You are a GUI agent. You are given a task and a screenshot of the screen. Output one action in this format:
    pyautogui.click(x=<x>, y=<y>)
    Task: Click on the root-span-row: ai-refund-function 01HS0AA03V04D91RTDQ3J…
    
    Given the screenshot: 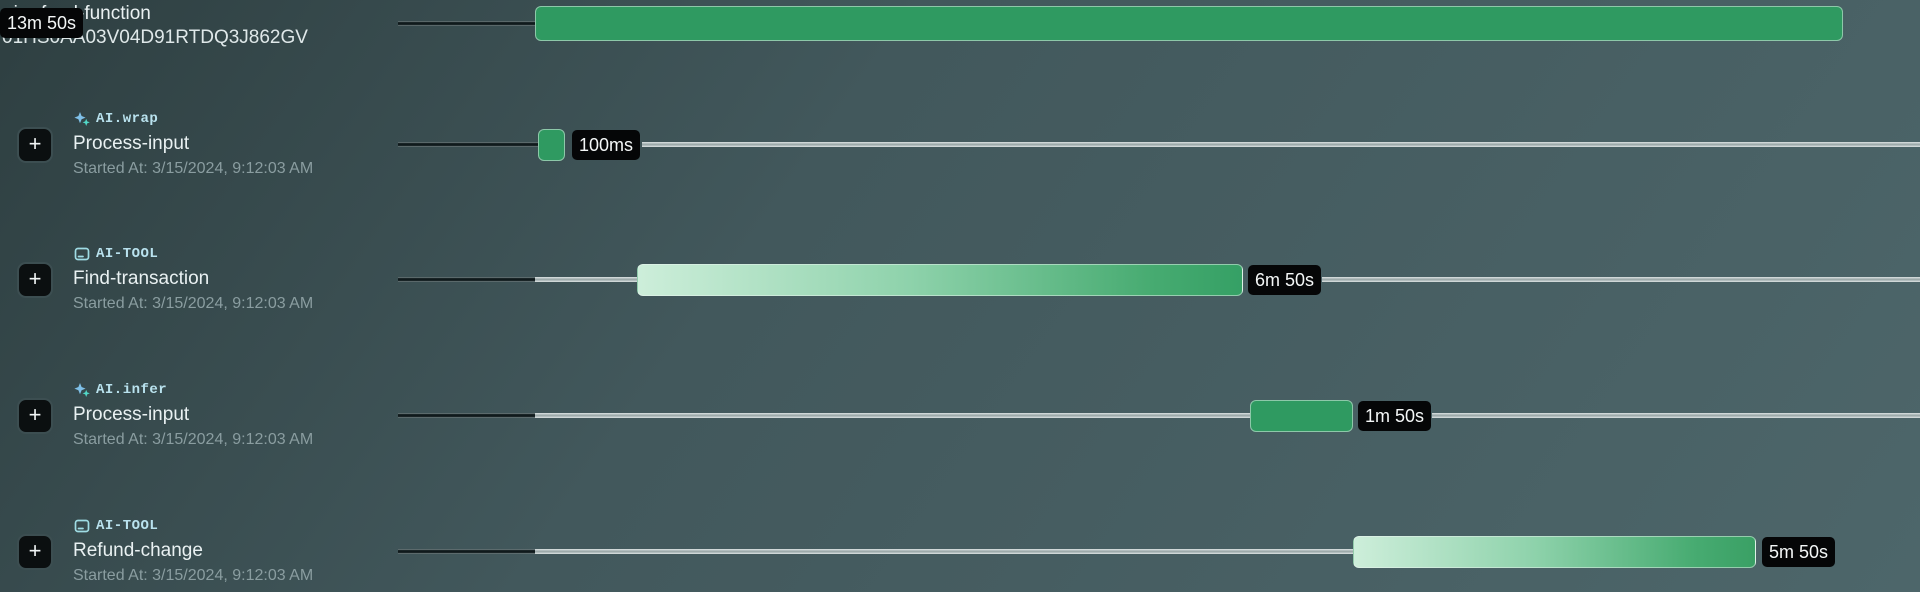 What is the action you would take?
    pyautogui.click(x=960, y=25)
    